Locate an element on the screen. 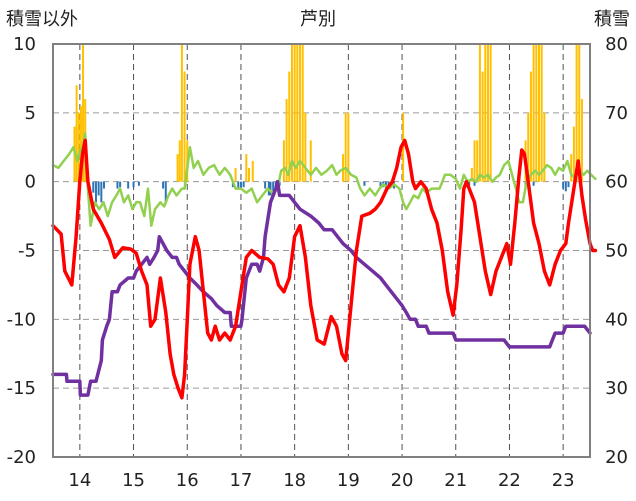  x-tick-label: 16 is located at coordinates (187, 480).